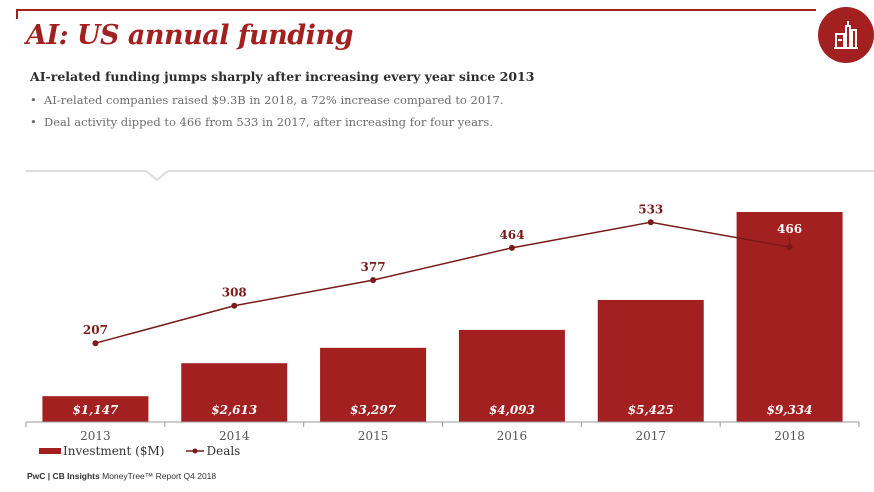 This screenshot has height=492, width=874. What do you see at coordinates (373, 410) in the screenshot?
I see `bar-value-label: $3,297` at bounding box center [373, 410].